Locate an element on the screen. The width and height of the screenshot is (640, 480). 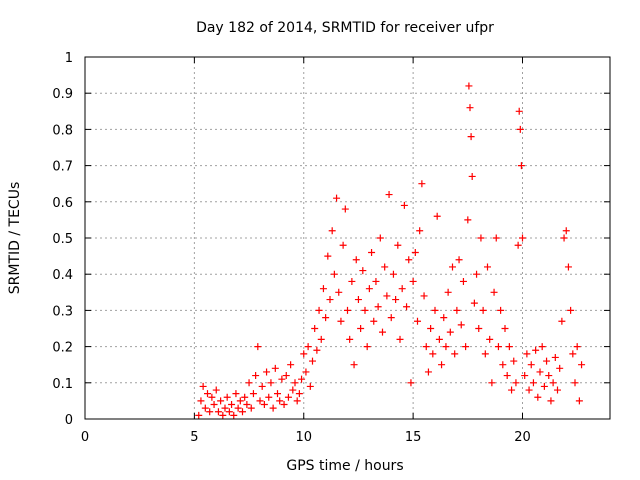
y-tick-label: 0.2 is located at coordinates (62, 348).